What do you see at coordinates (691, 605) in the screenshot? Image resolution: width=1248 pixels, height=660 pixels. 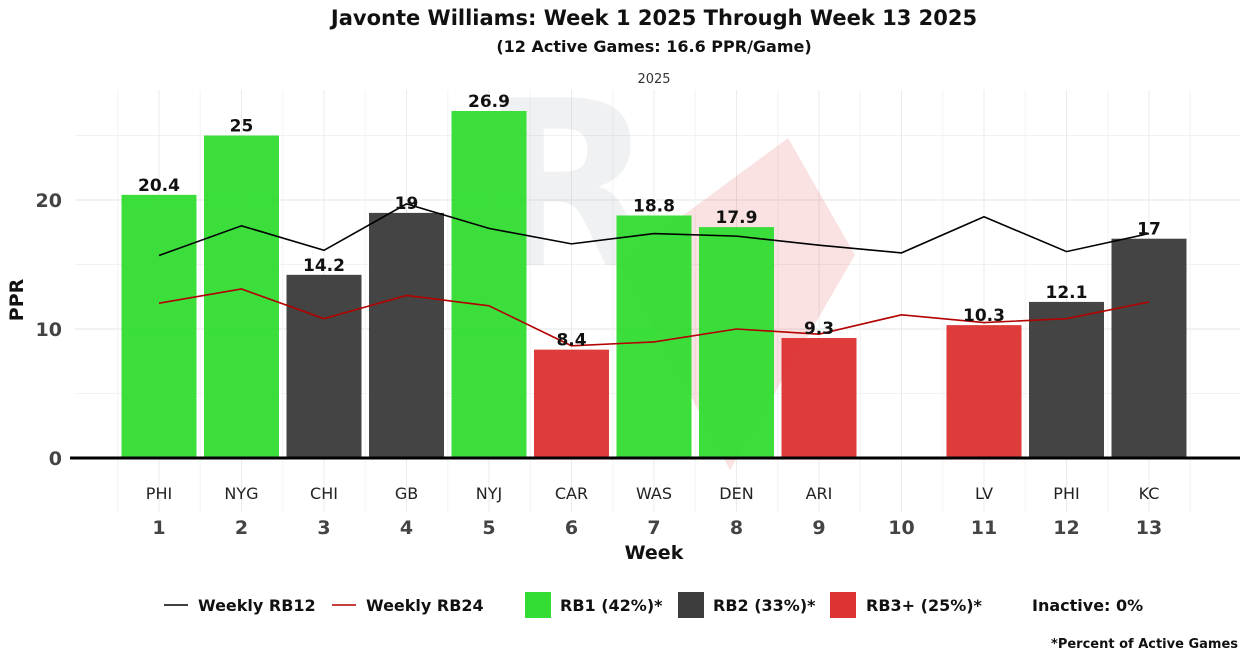 I see `legend-rb2-swatch` at bounding box center [691, 605].